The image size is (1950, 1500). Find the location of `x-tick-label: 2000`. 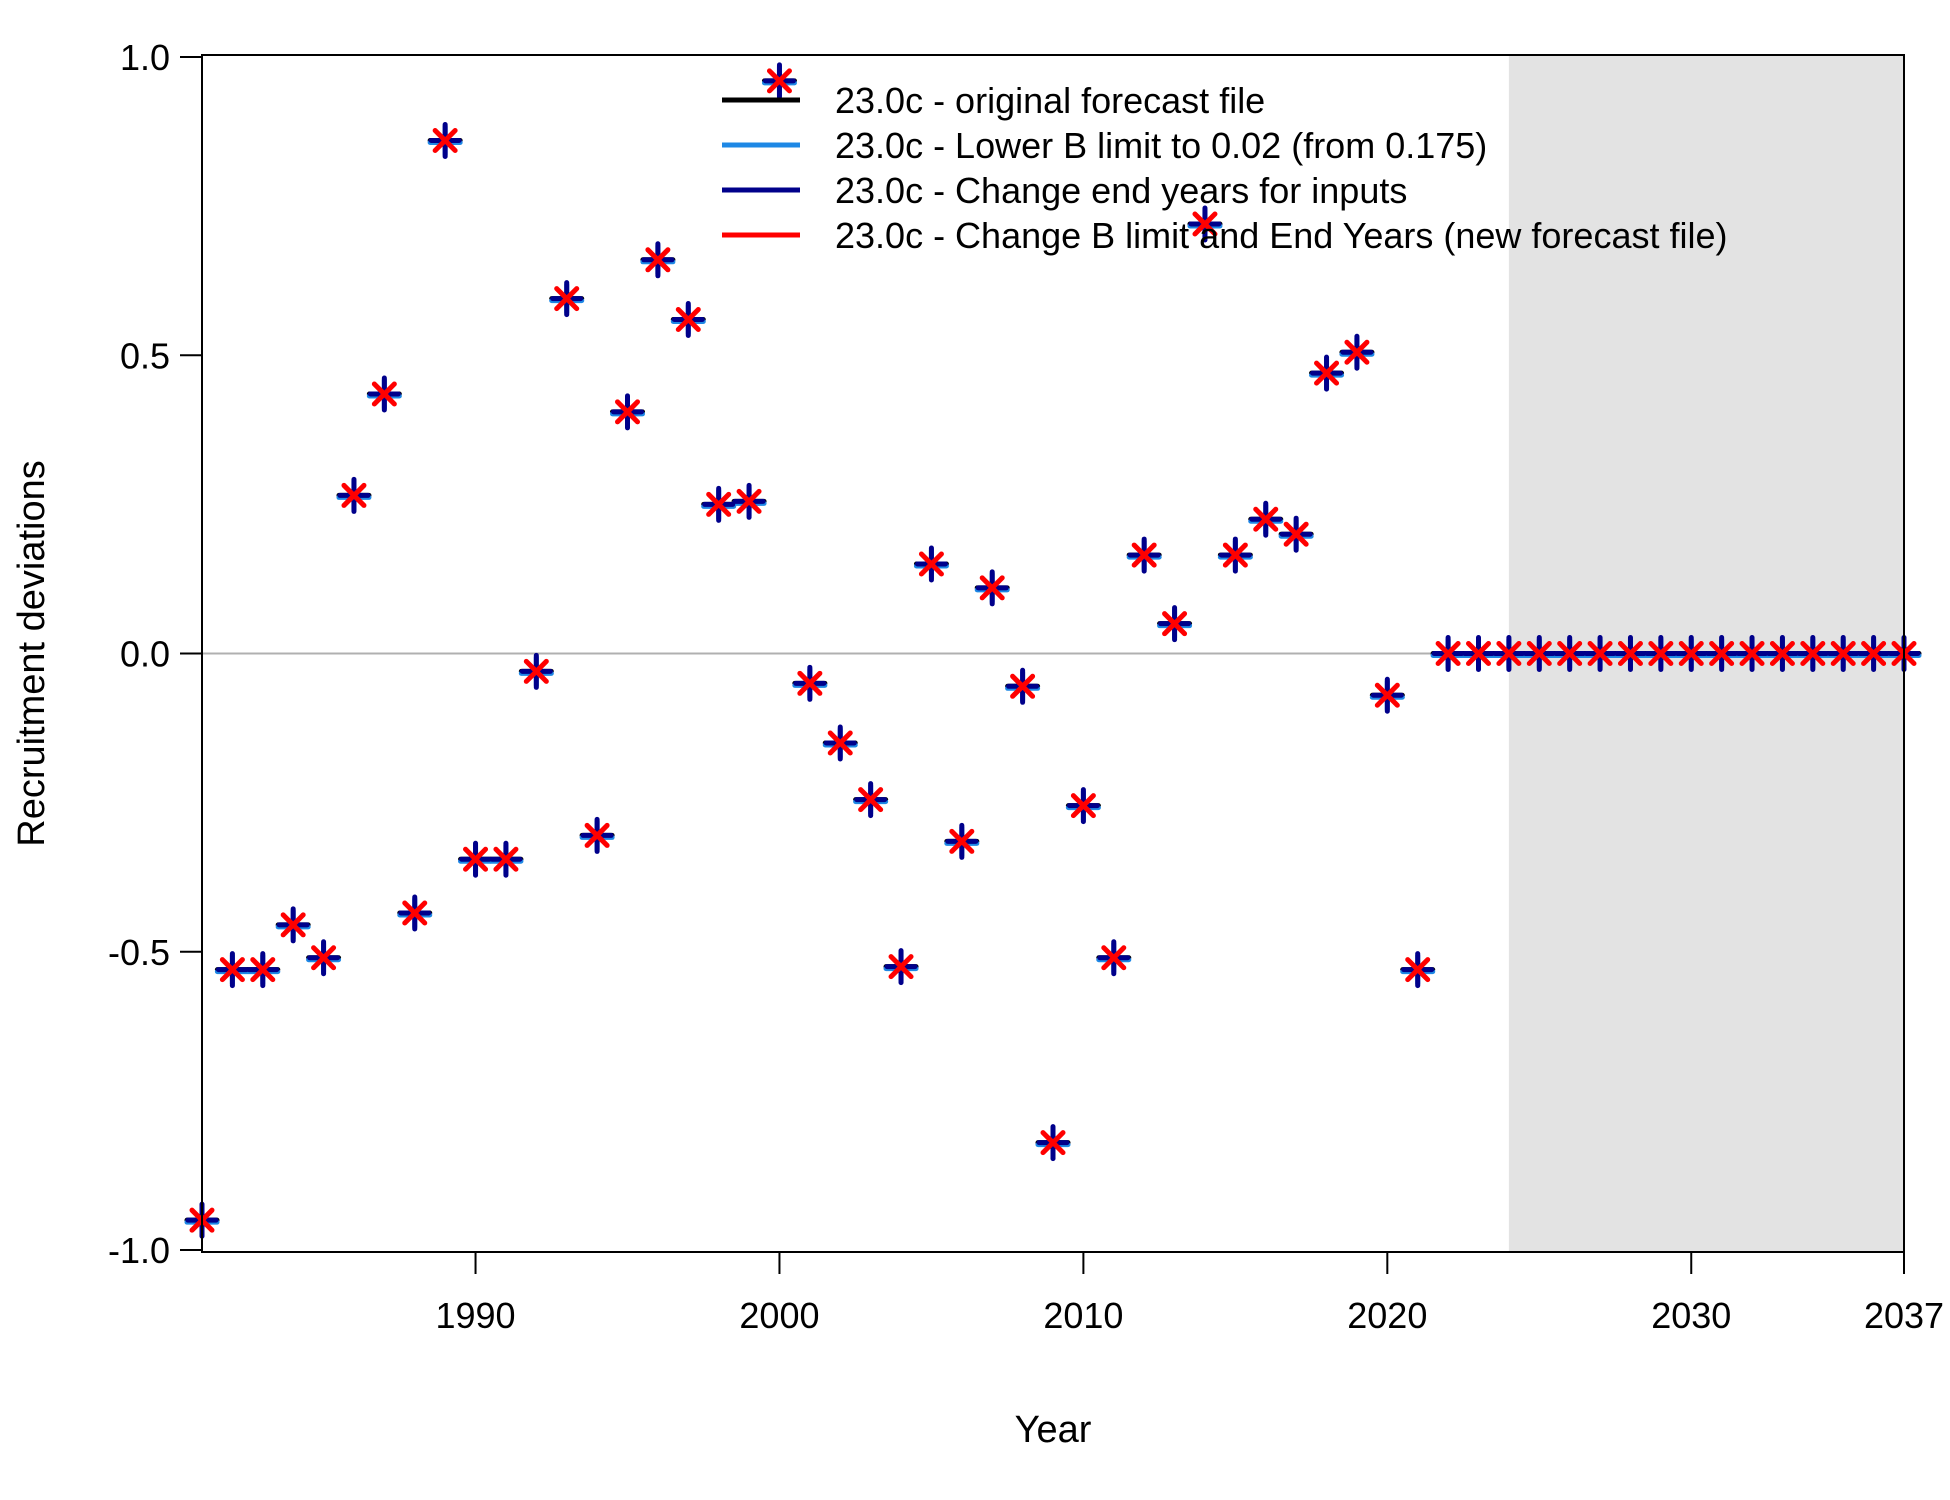

x-tick-label: 2000 is located at coordinates (779, 1315).